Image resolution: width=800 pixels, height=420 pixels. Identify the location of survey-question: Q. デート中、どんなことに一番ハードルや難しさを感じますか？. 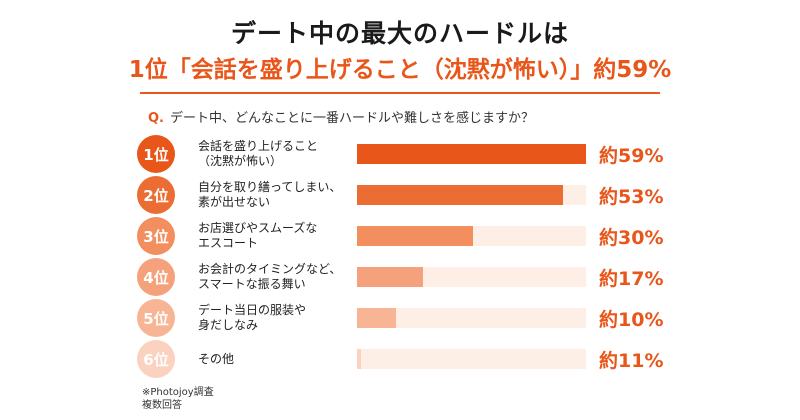
(341, 116).